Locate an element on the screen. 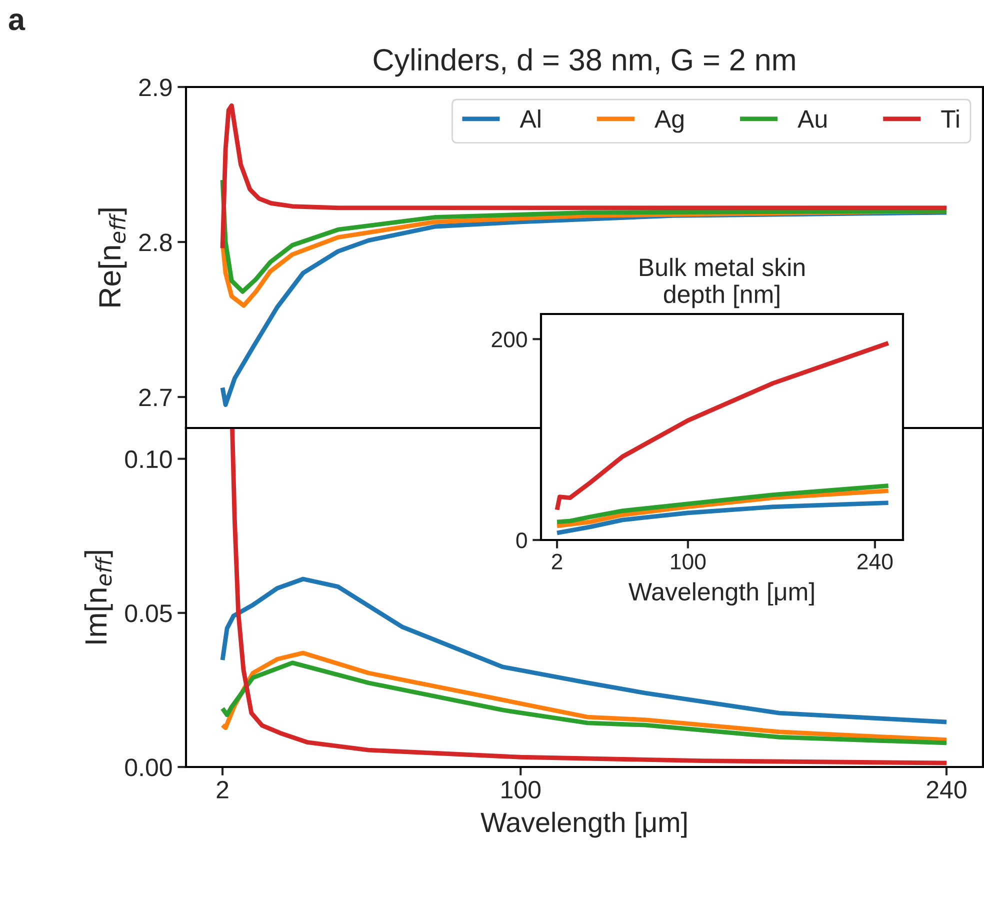 The width and height of the screenshot is (984, 903). legend-label: Ti is located at coordinates (950, 119).